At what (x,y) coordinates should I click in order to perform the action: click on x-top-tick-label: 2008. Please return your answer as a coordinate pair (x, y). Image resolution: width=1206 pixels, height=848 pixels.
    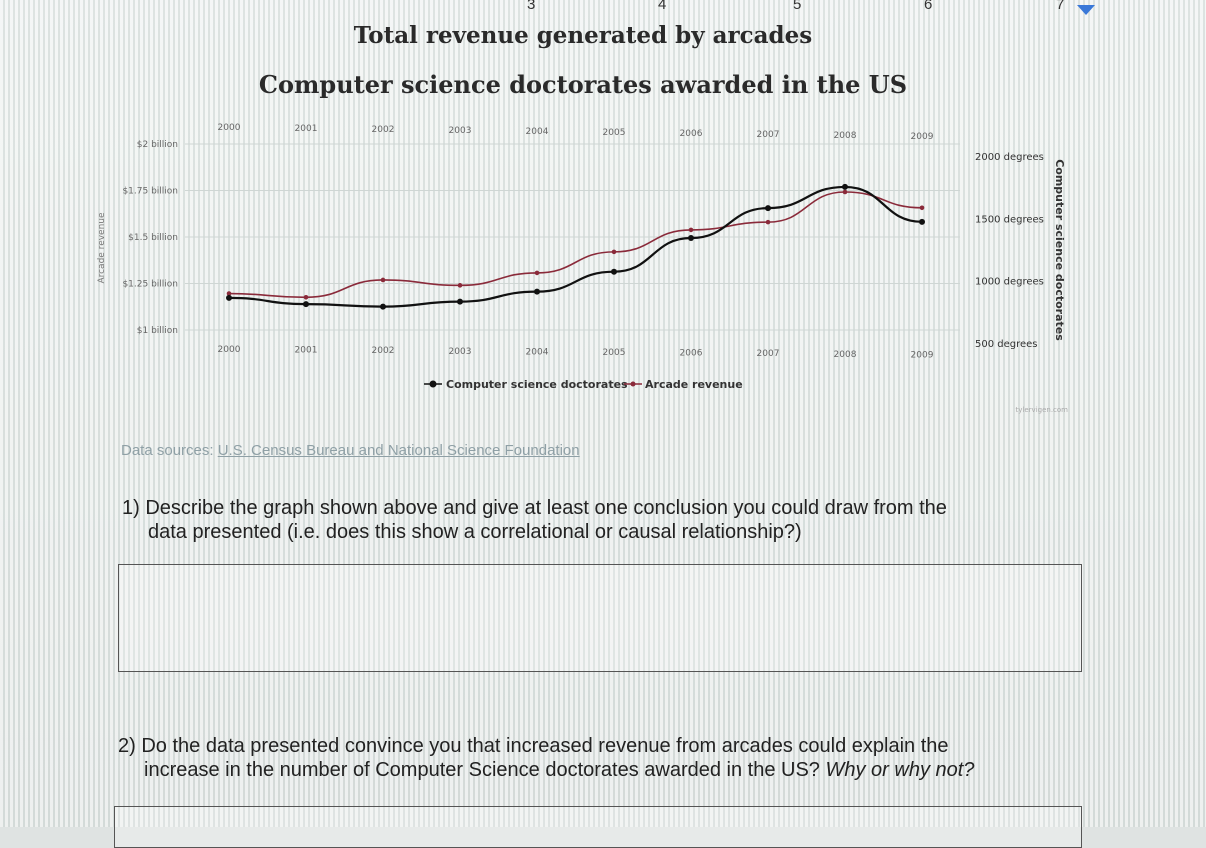
    Looking at the image, I should click on (845, 136).